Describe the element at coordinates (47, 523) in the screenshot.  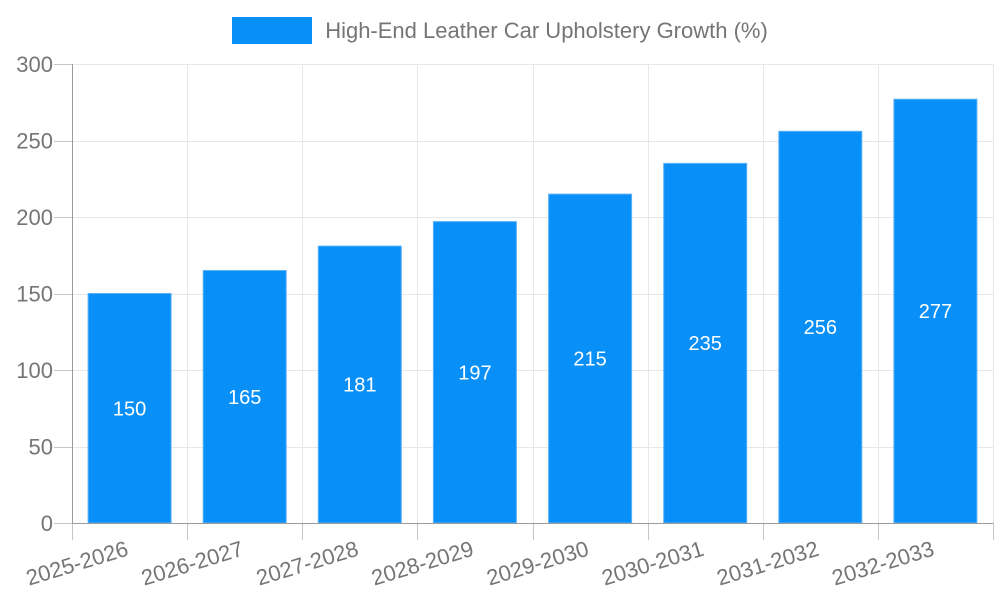
I see `y-axis-label: 0` at that location.